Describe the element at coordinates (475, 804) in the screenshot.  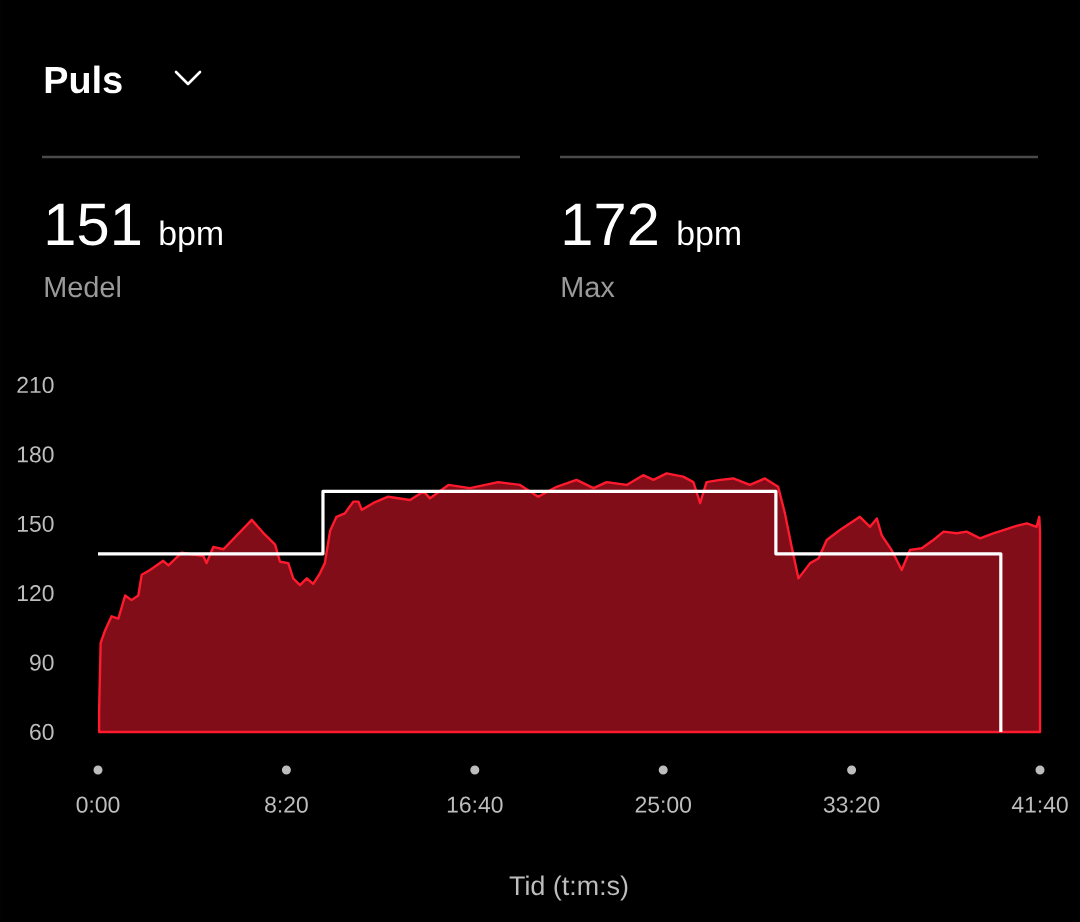
I see `x-tick-label: 16:40` at that location.